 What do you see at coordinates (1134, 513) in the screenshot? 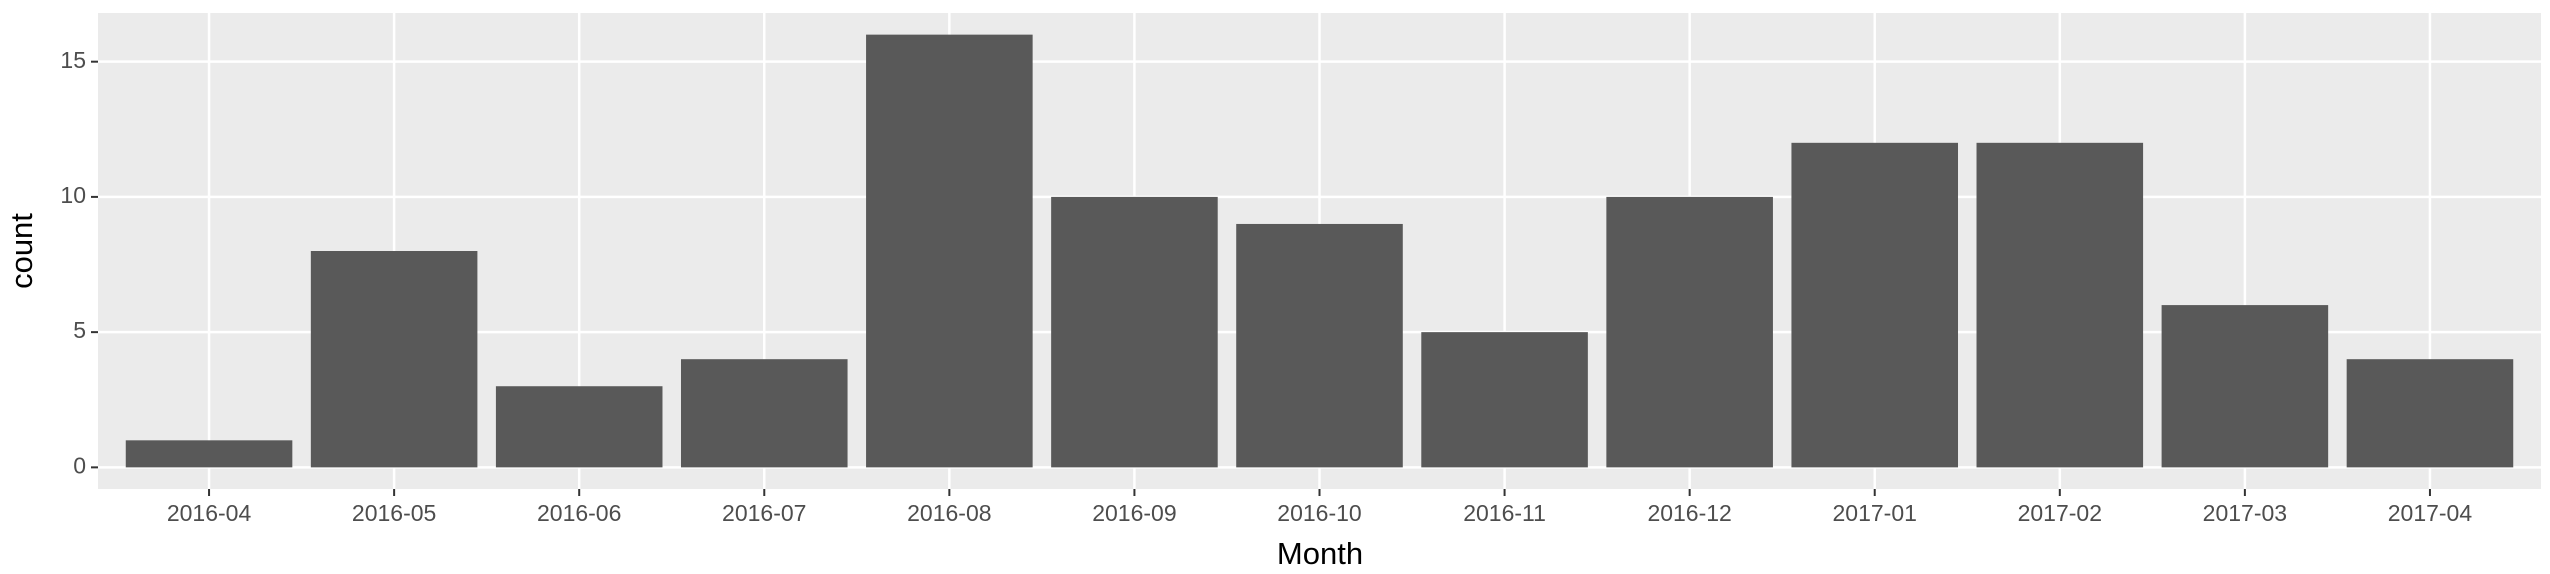
I see `x-tick-label: 2016-09` at bounding box center [1134, 513].